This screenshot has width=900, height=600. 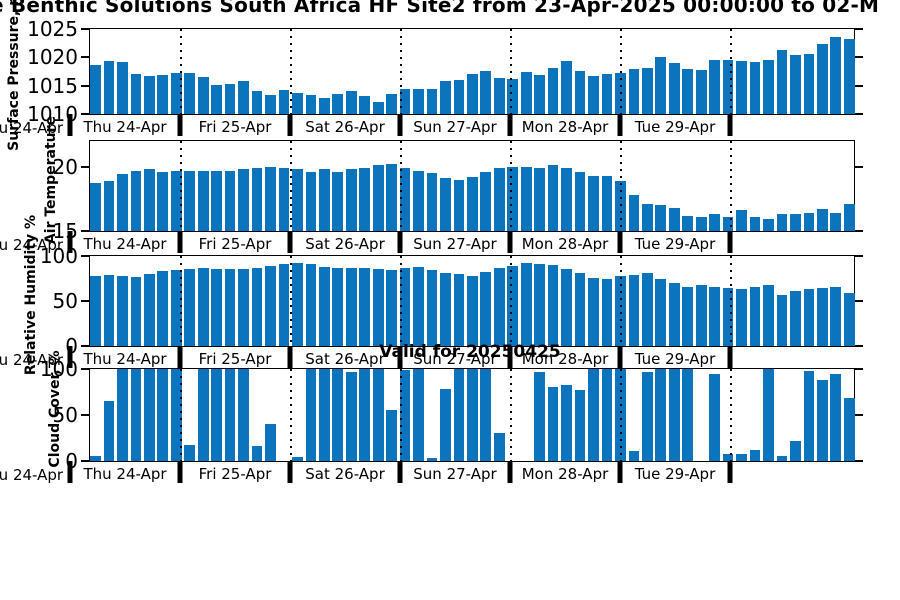 What do you see at coordinates (52, 29) in the screenshot?
I see `y-tick-label: 1025` at bounding box center [52, 29].